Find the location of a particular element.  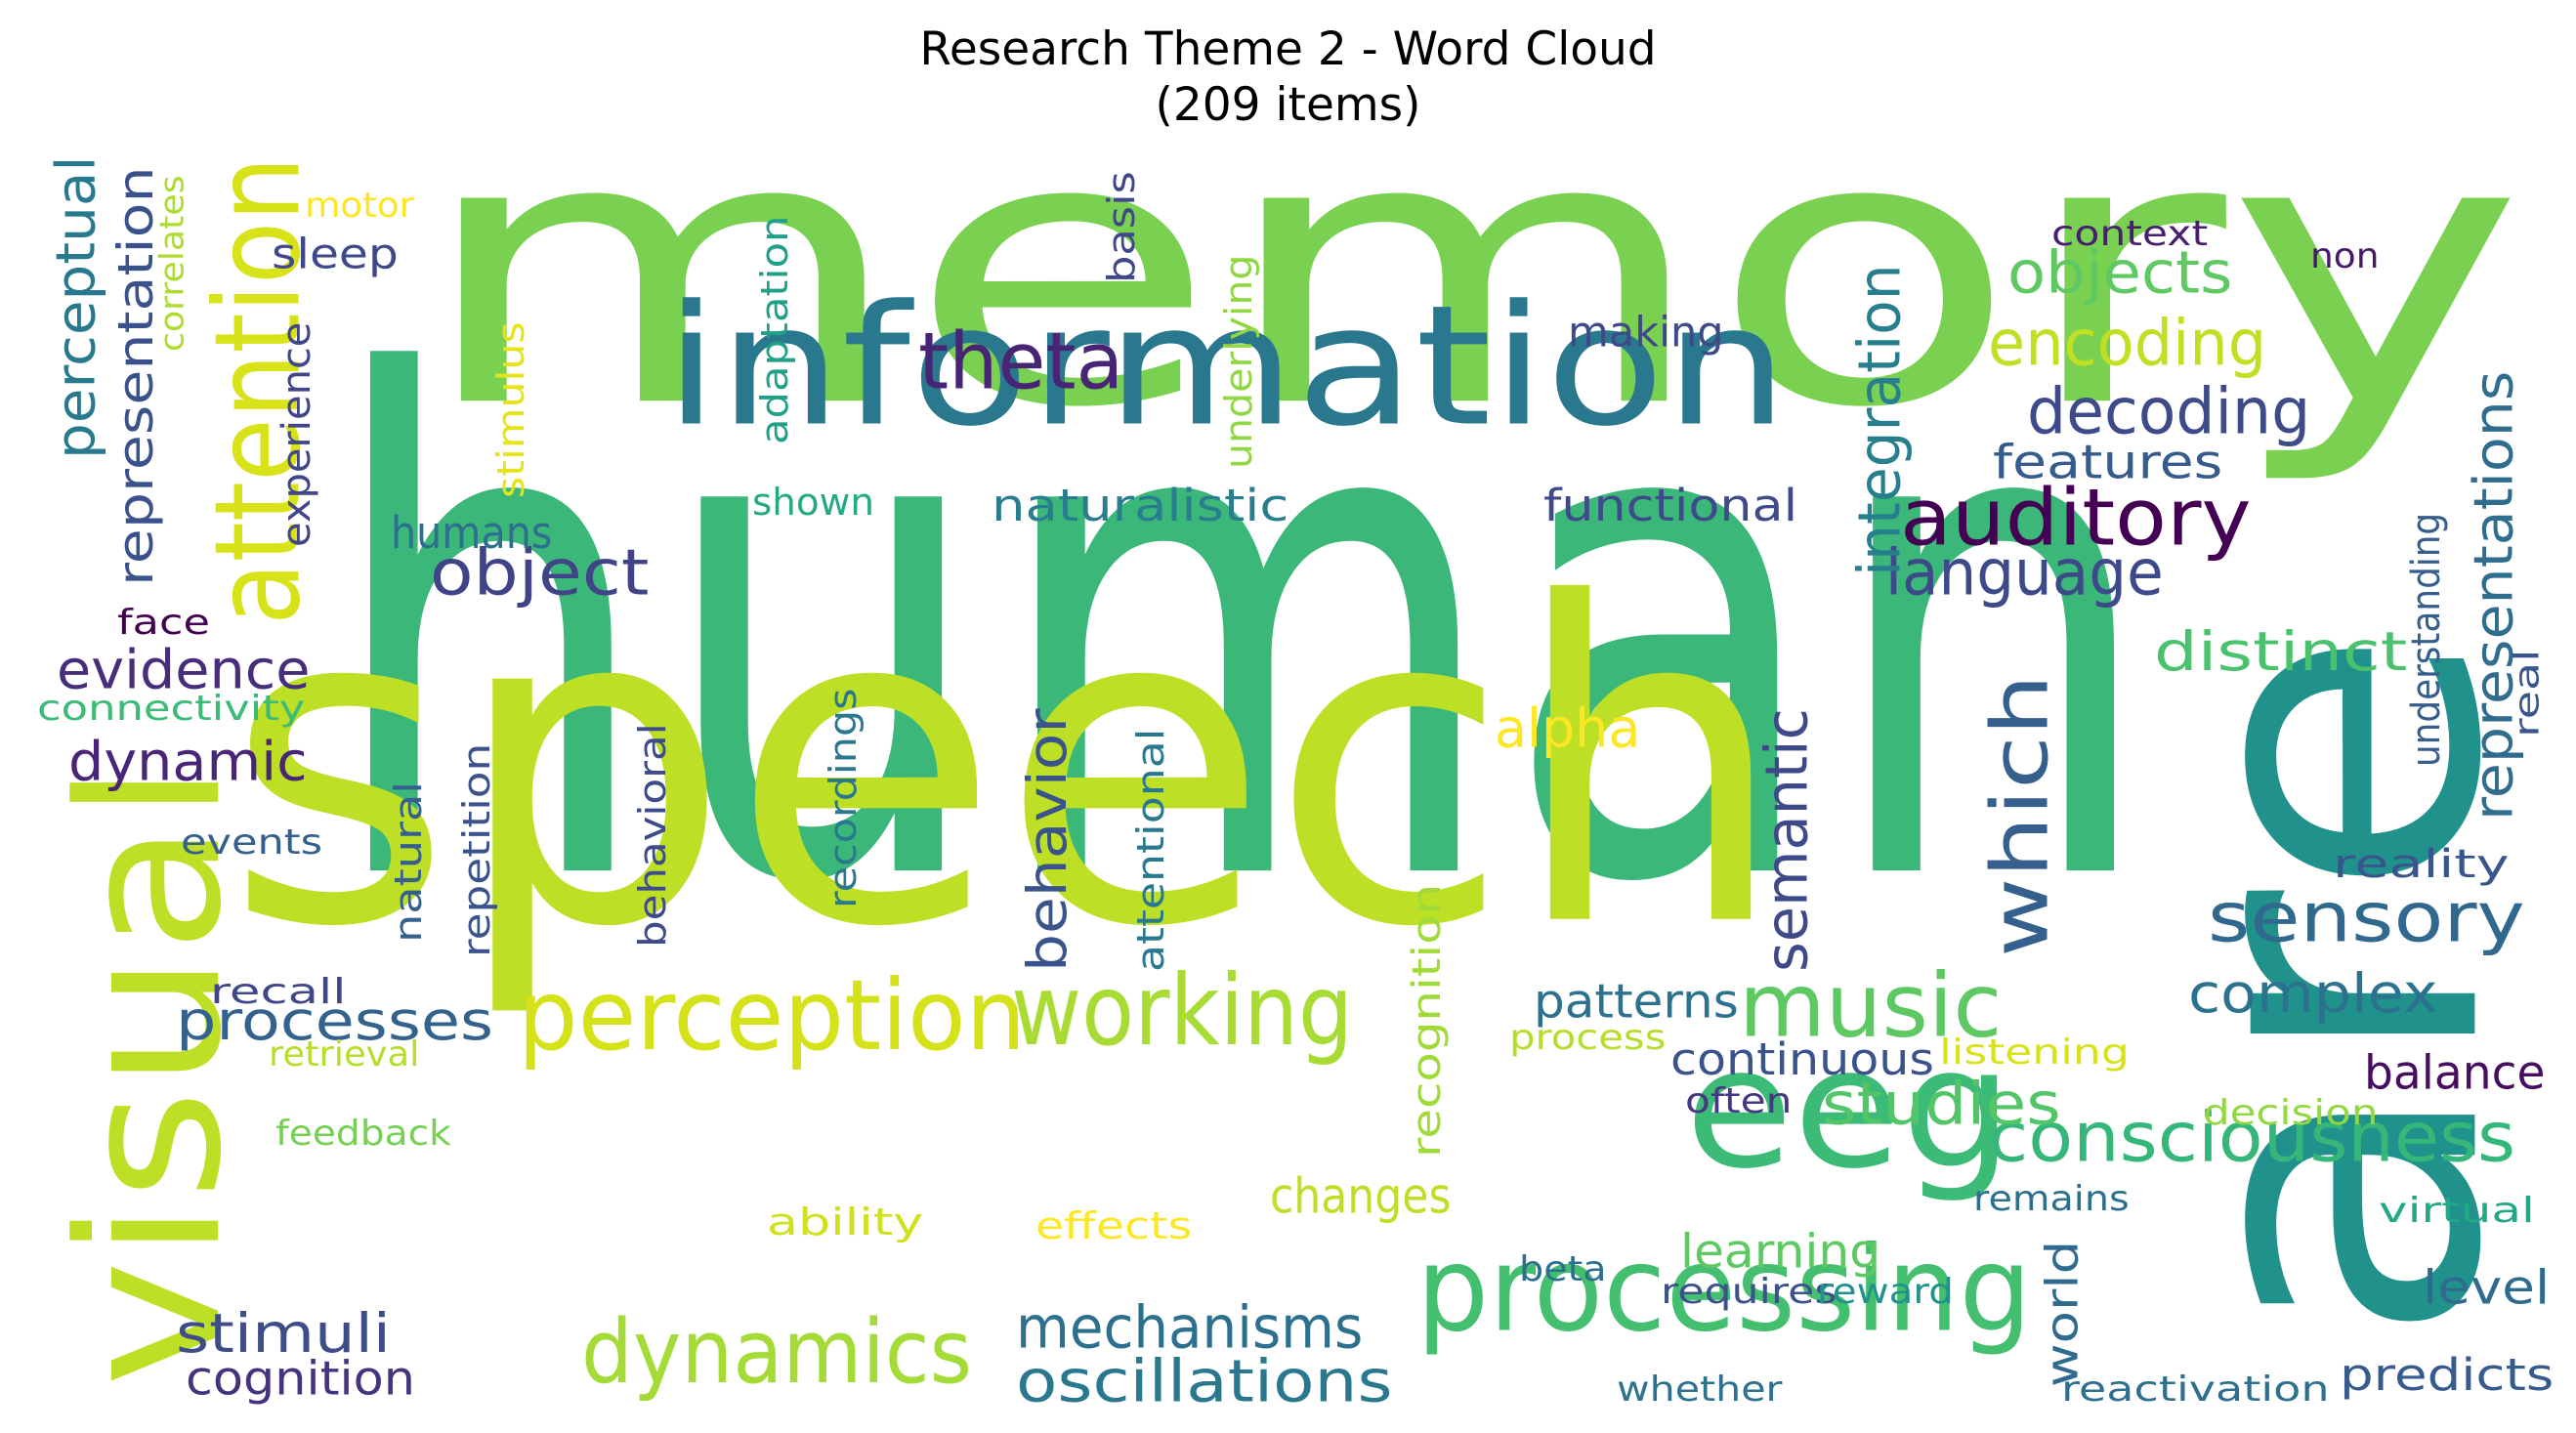

word-alpha: alpha is located at coordinates (1568, 728).